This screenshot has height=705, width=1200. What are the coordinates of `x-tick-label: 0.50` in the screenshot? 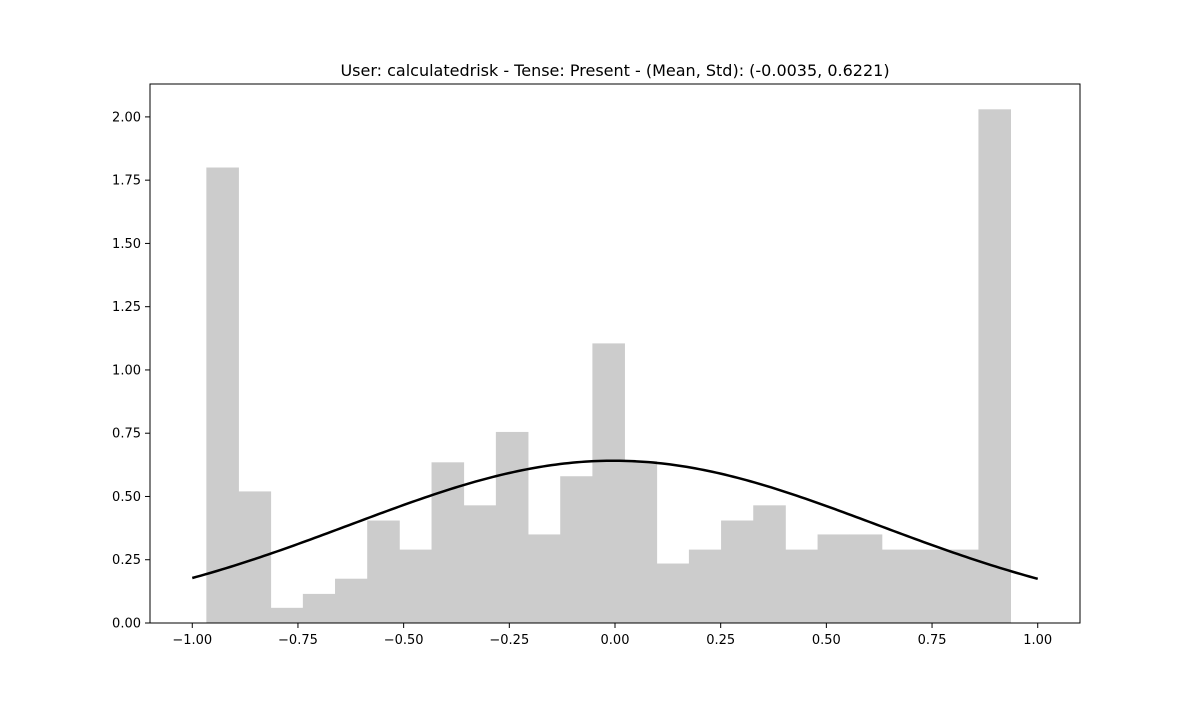 It's located at (826, 640).